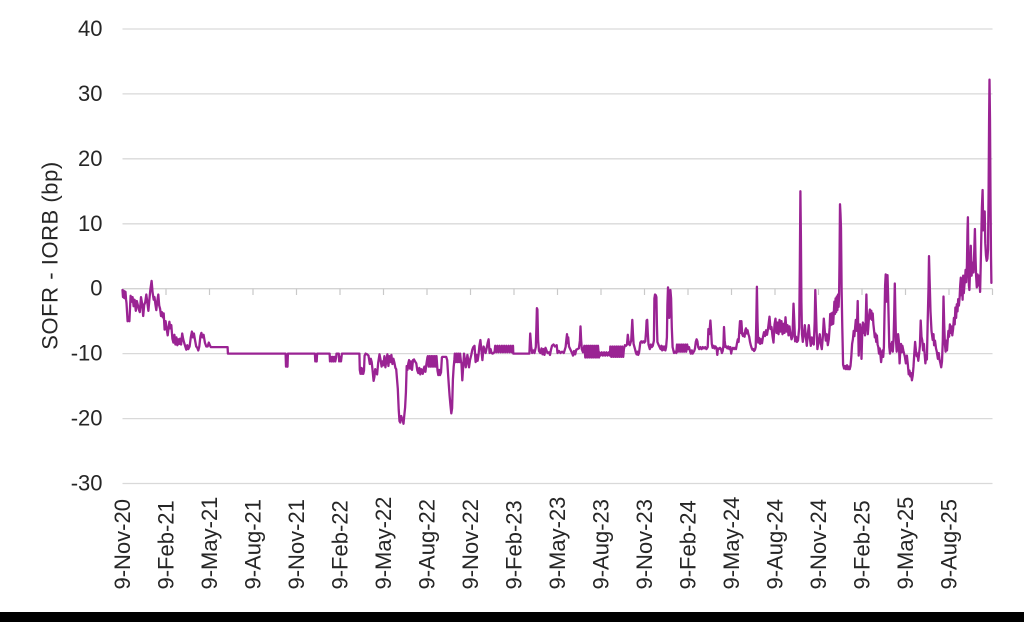  Describe the element at coordinates (87, 353) in the screenshot. I see `svg-text: -10` at that location.